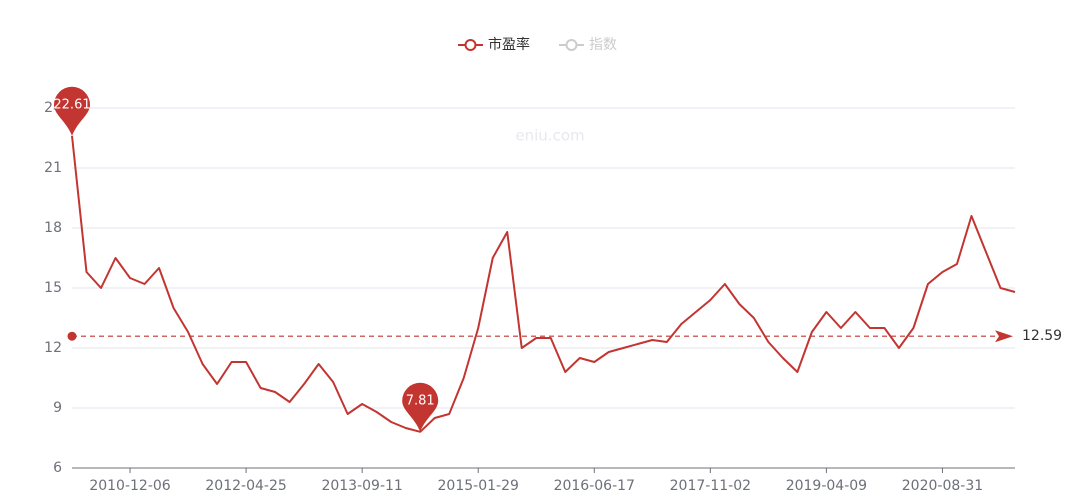 This screenshot has width=1080, height=502. Describe the element at coordinates (53, 288) in the screenshot. I see `y-tick-label: 15` at that location.